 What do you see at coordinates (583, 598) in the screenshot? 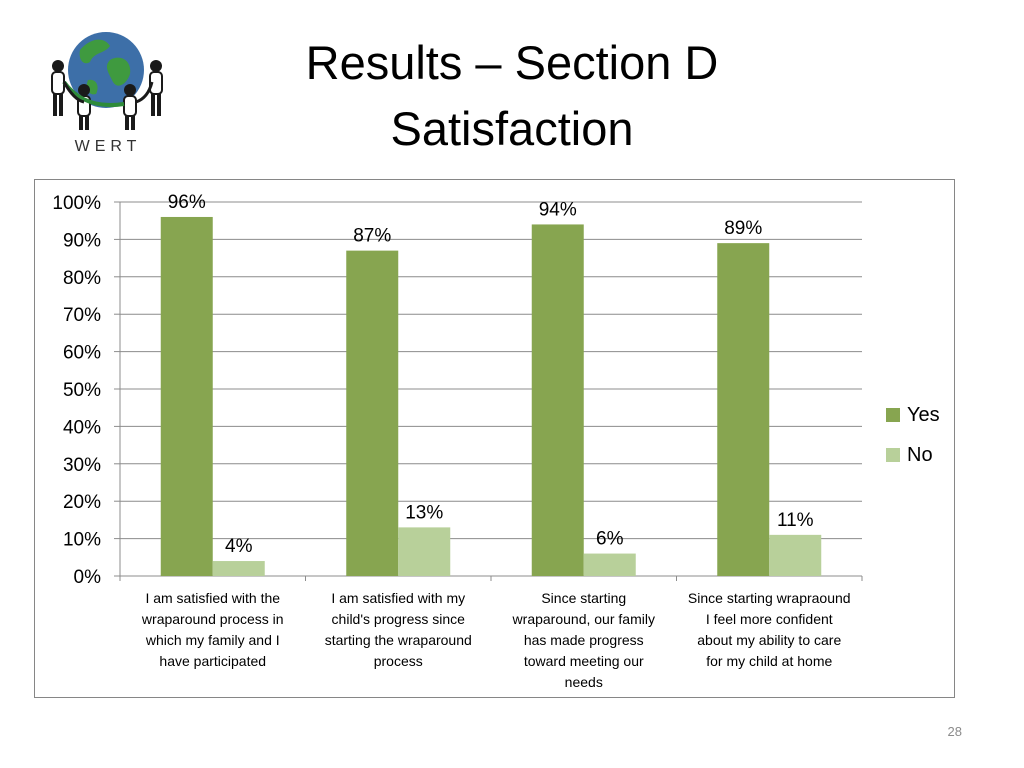
I see `x-category-label: Since starting` at bounding box center [583, 598].